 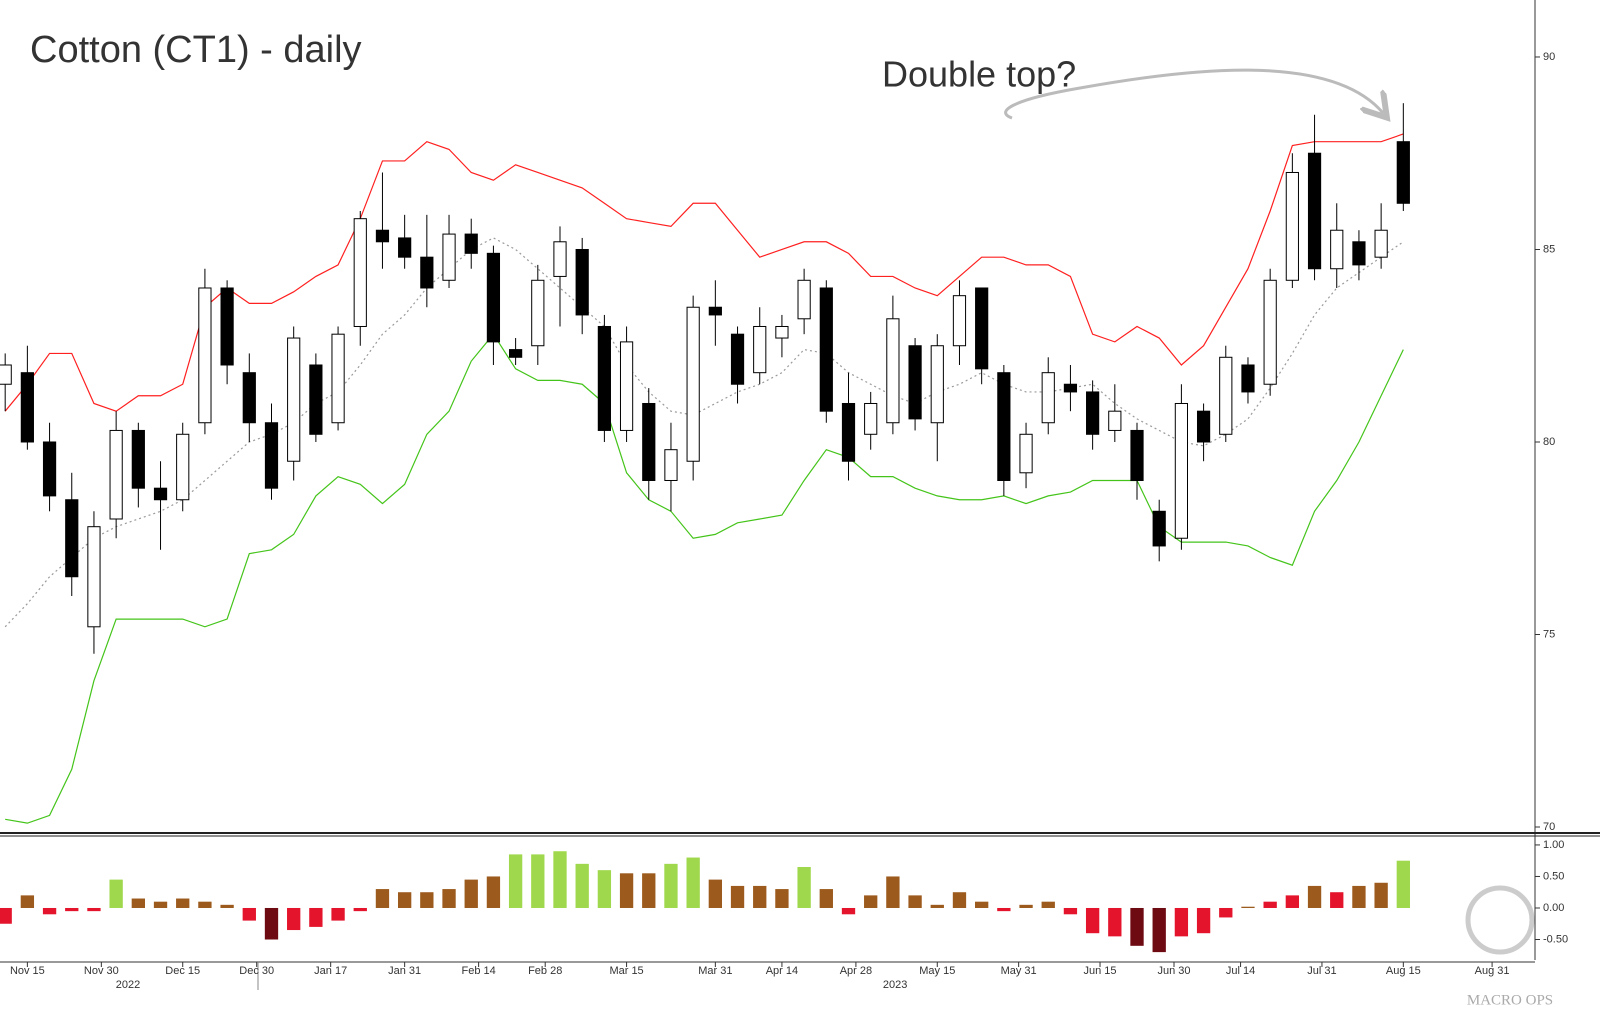 What do you see at coordinates (101, 971) in the screenshot?
I see `x-tick-label: Nov 30` at bounding box center [101, 971].